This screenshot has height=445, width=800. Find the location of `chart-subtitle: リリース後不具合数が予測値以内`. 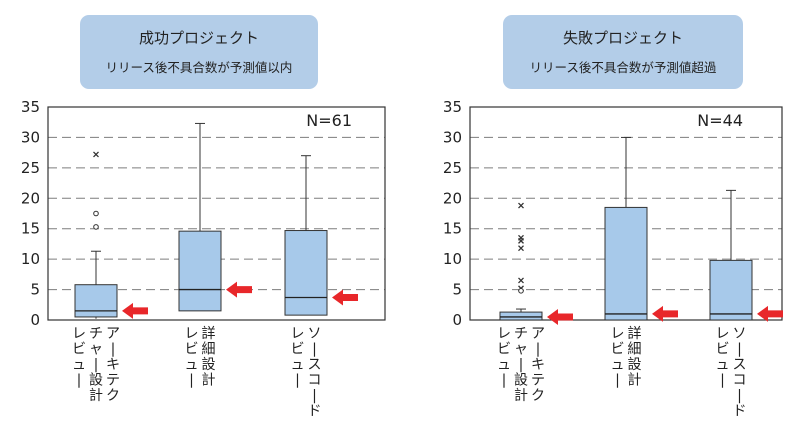

chart-subtitle: リリース後不具合数が予測値以内 is located at coordinates (199, 67).